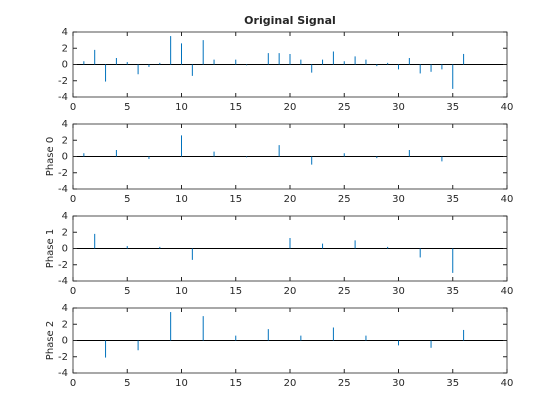 The height and width of the screenshot is (420, 560). Describe the element at coordinates (50, 156) in the screenshot. I see `y-axis-label: Phase 0` at that location.